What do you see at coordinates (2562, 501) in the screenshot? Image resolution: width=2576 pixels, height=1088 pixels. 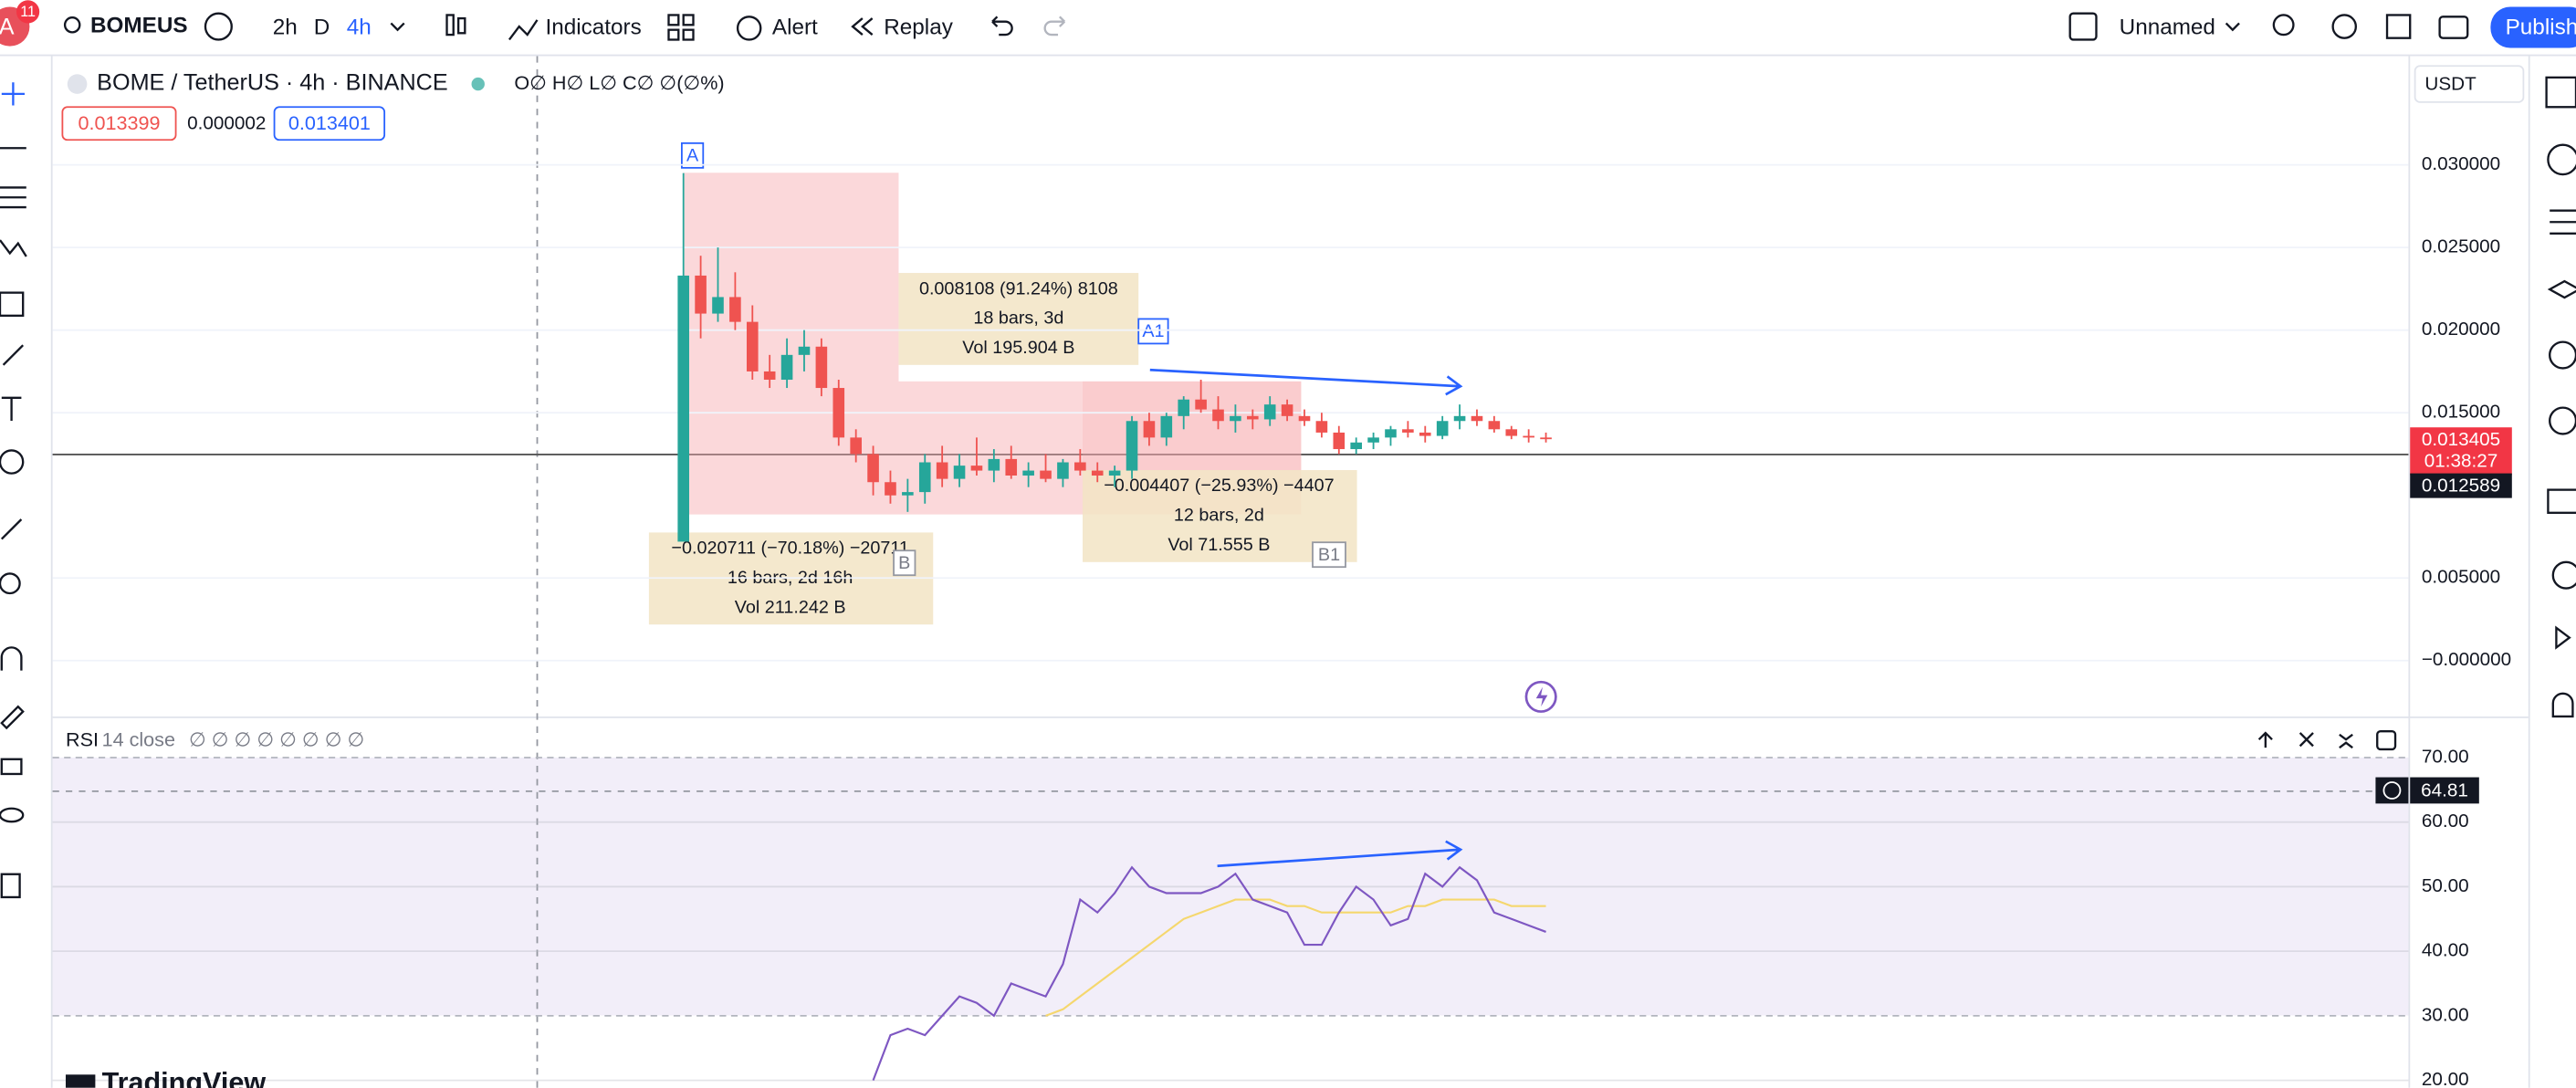 I see `chats` at bounding box center [2562, 501].